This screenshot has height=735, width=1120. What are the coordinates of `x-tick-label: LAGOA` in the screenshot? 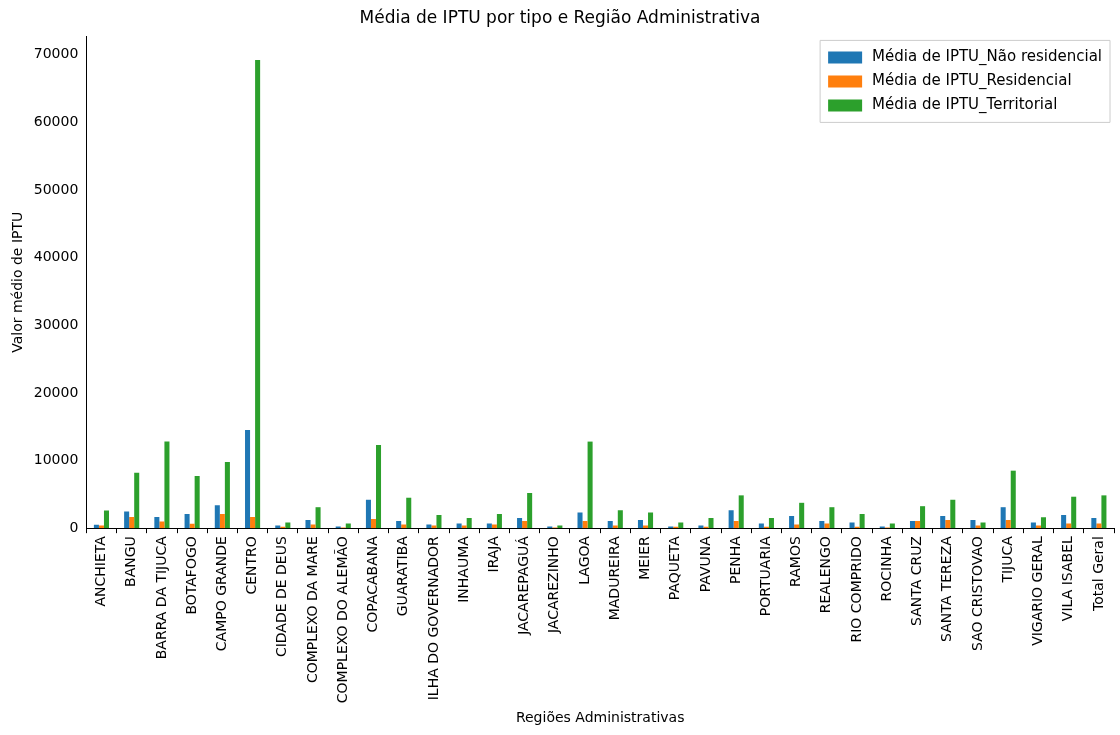 It's located at (583, 560).